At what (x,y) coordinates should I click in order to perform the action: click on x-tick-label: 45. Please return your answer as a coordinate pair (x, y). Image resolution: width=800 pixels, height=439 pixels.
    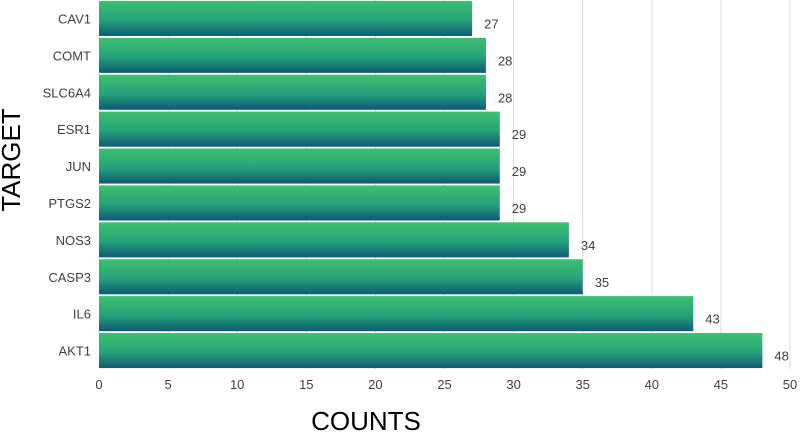
    Looking at the image, I should click on (721, 384).